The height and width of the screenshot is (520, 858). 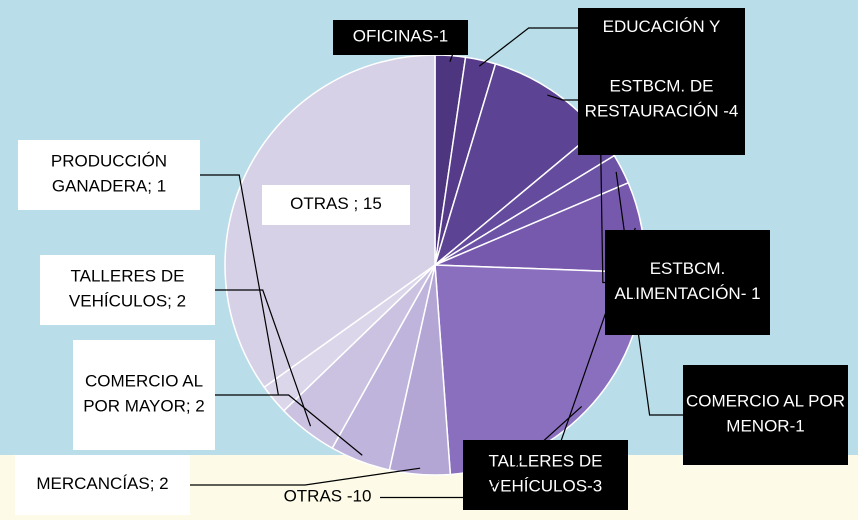 I want to click on data-label: TALLERES DE VEHÍCULOS; 2, so click(x=127, y=289).